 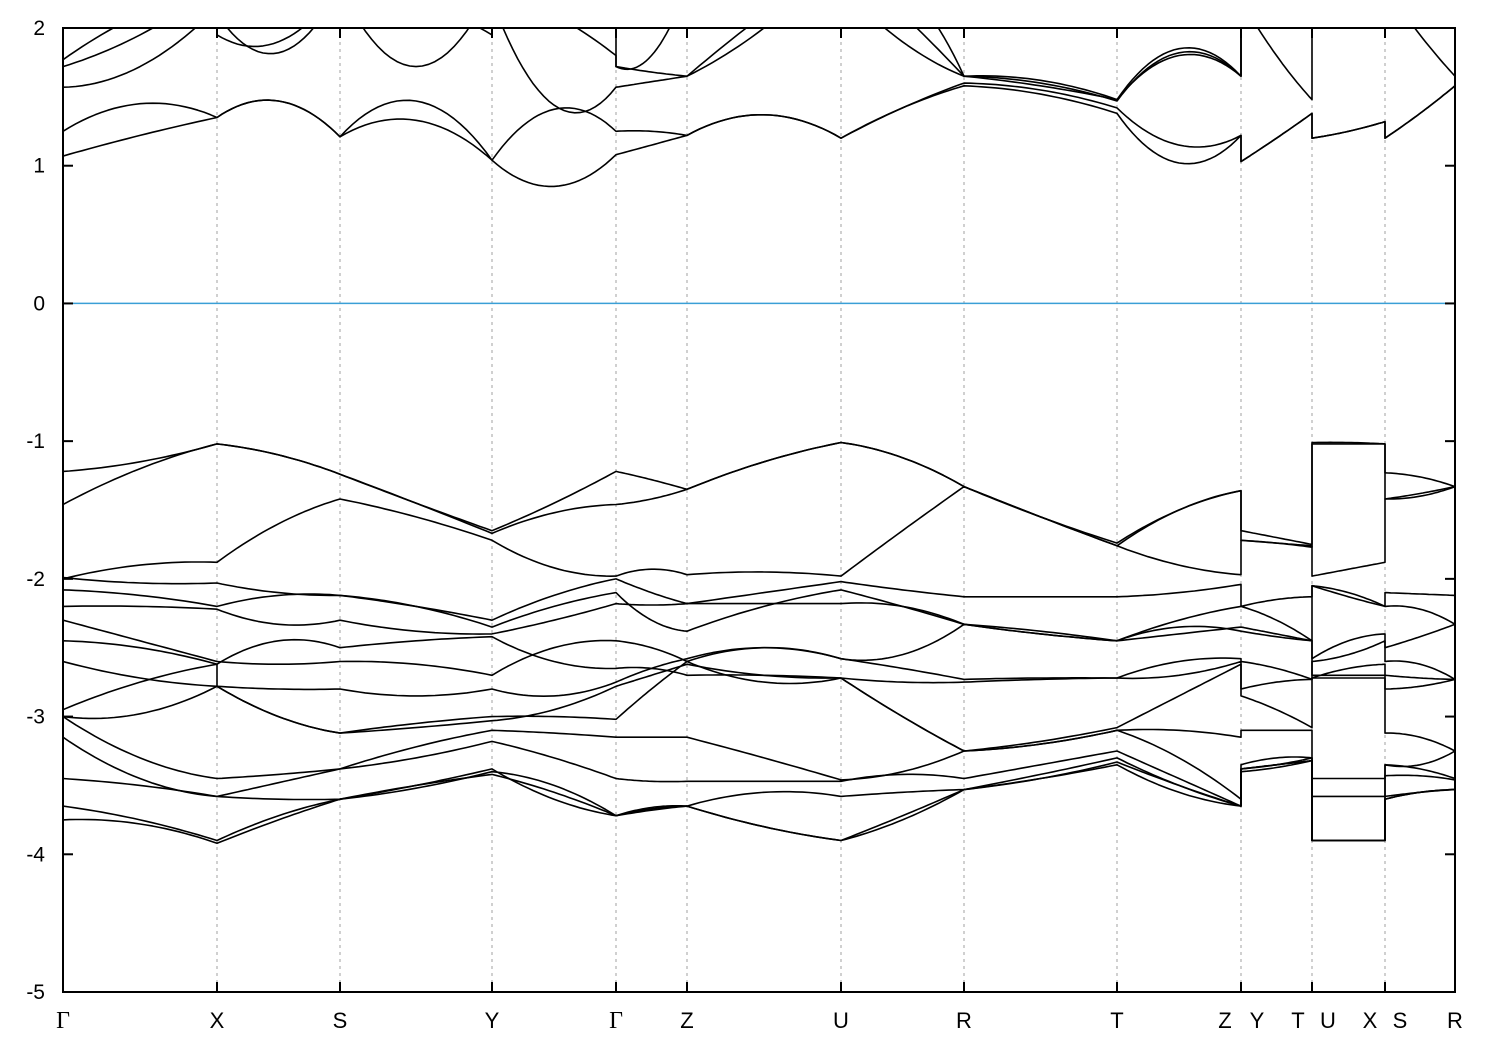 What do you see at coordinates (39, 303) in the screenshot?
I see `y-tick-label: 0` at bounding box center [39, 303].